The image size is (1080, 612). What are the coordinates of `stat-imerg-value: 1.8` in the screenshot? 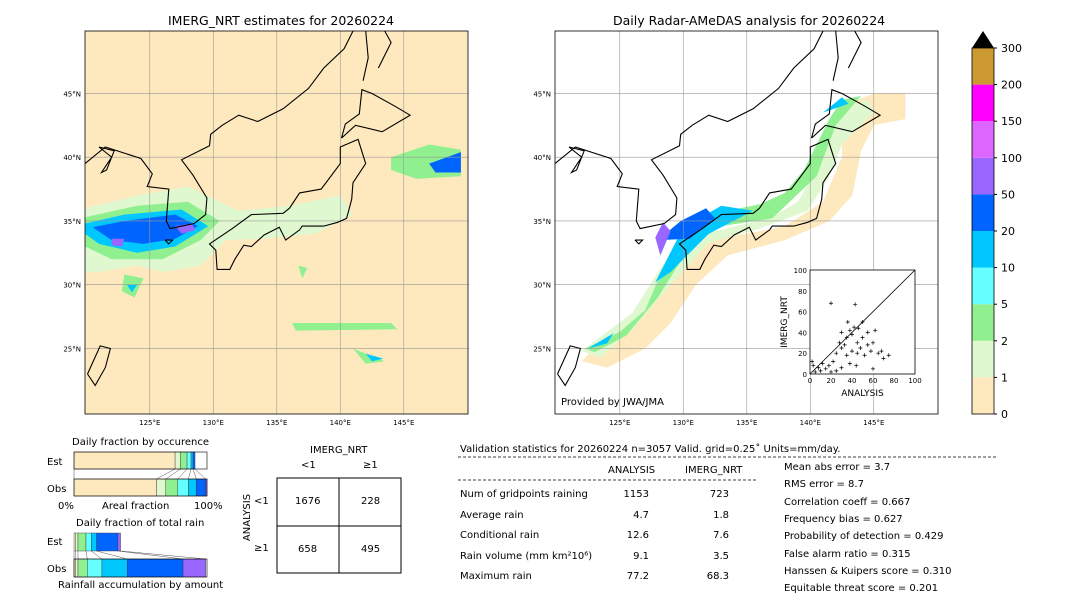 It's located at (721, 515).